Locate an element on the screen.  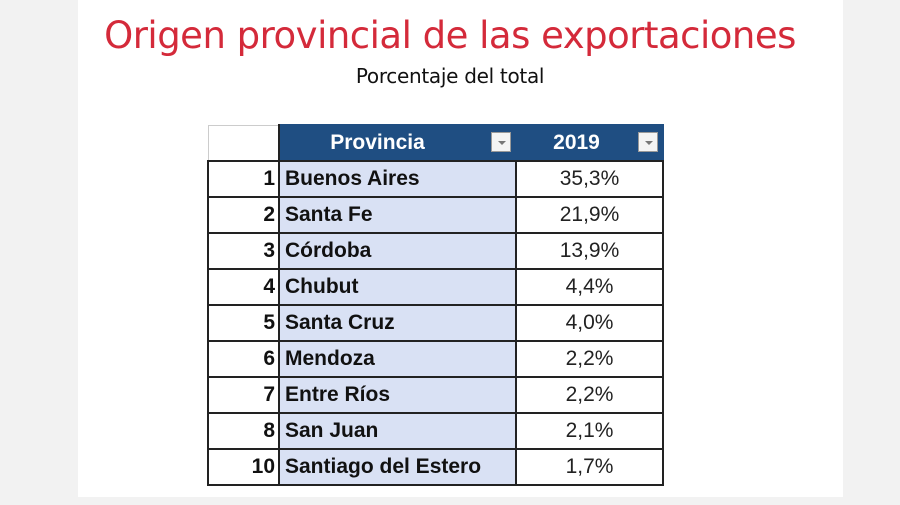
rank-cell: 7 is located at coordinates (243, 395).